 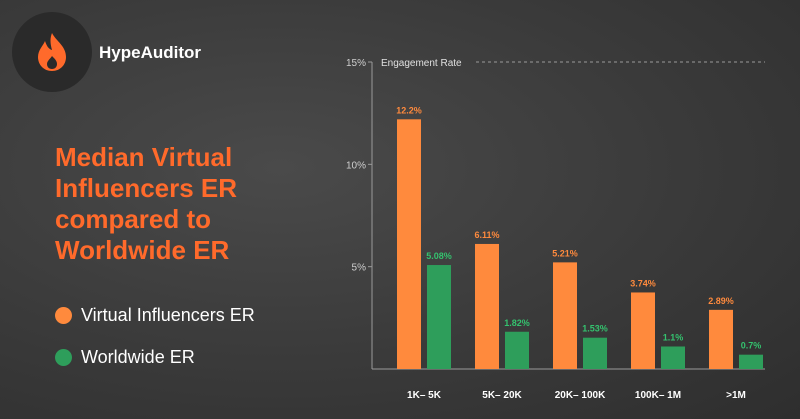 What do you see at coordinates (150, 52) in the screenshot?
I see `brand-name: HypeAuditor` at bounding box center [150, 52].